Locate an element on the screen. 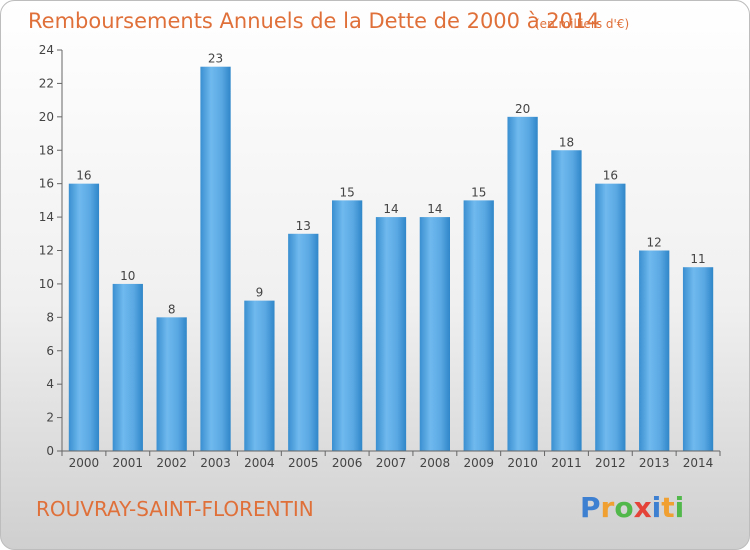 This screenshot has width=750, height=550. data-label-2006: 15 is located at coordinates (346, 192).